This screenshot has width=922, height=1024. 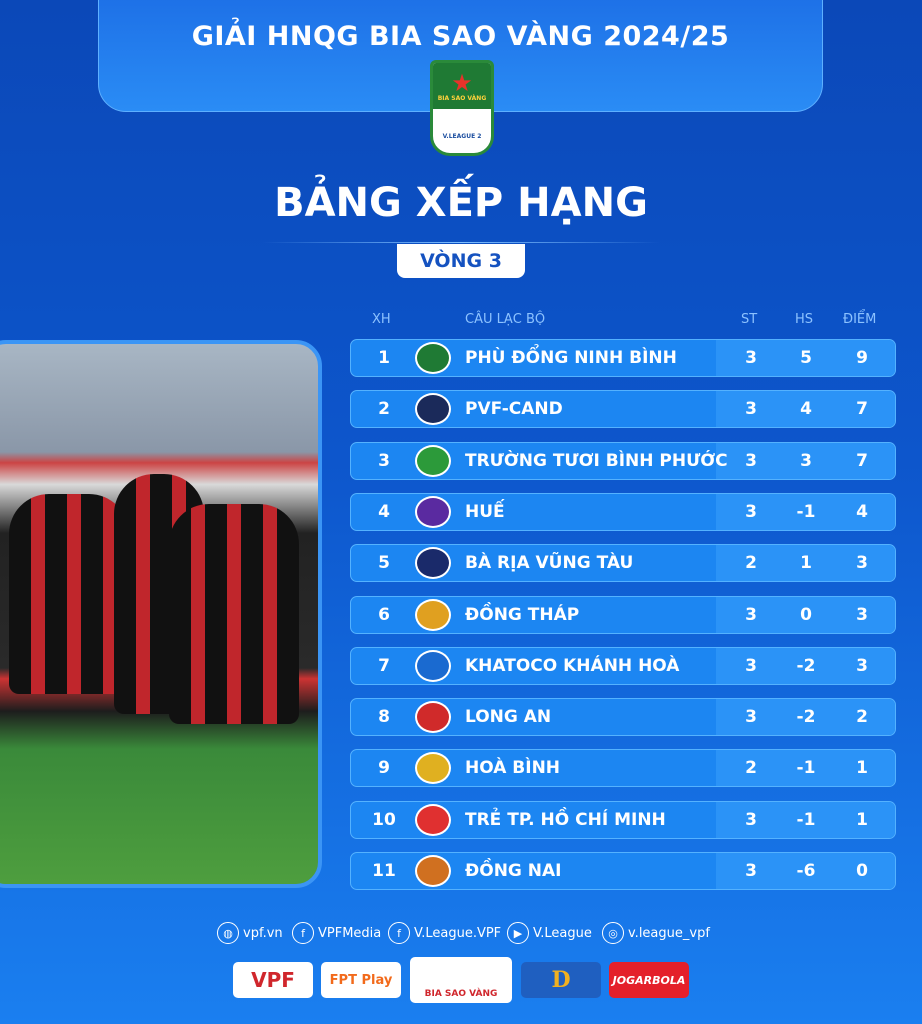 I want to click on points: 0, so click(x=862, y=871).